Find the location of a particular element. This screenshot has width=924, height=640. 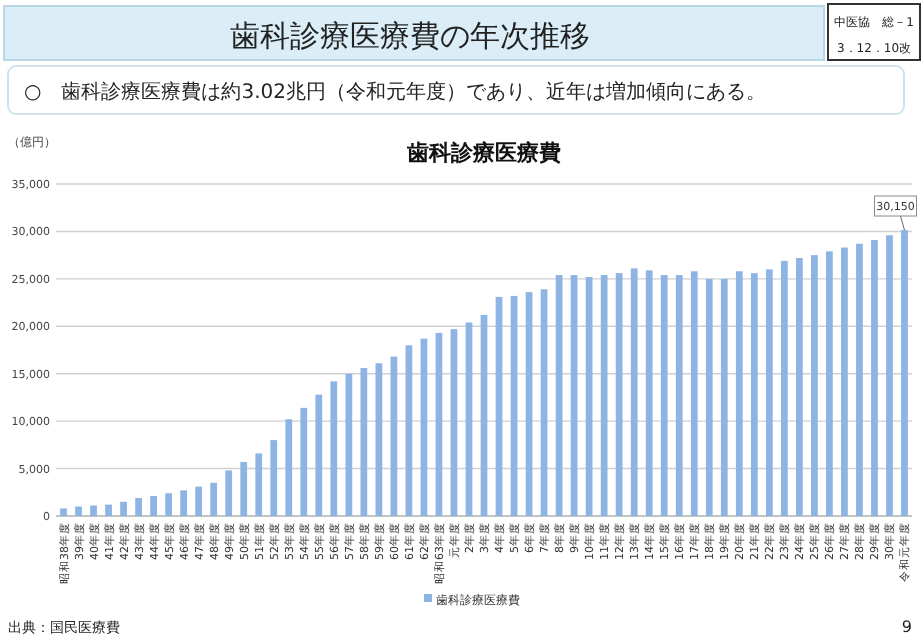

chart-title: 歯科診療医療費 is located at coordinates (483, 153).